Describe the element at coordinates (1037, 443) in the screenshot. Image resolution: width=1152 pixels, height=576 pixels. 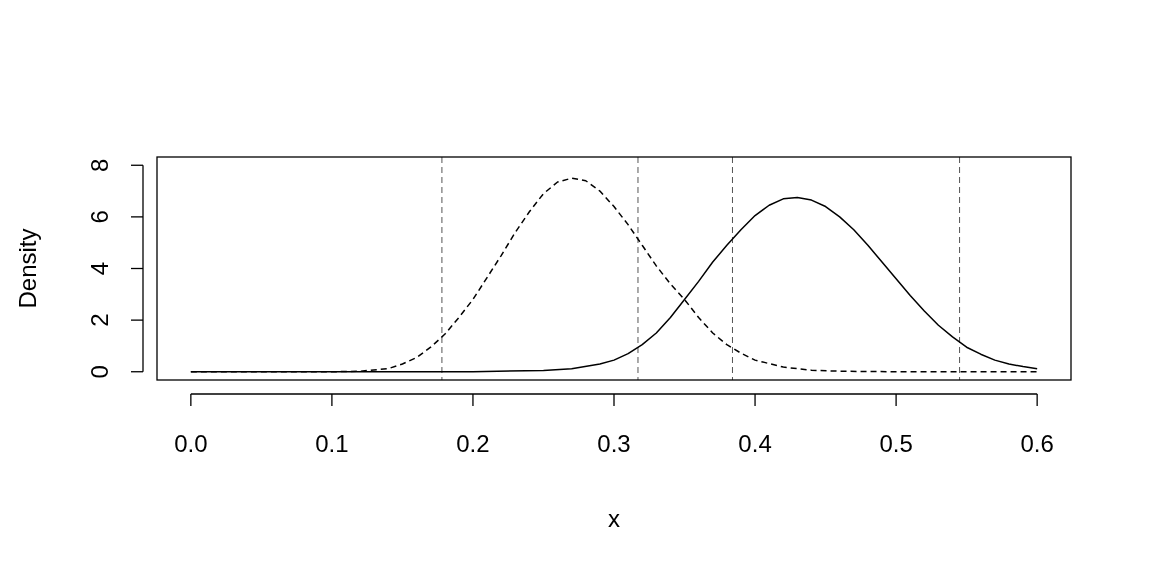
I see `x-tick-label: 0.6` at that location.